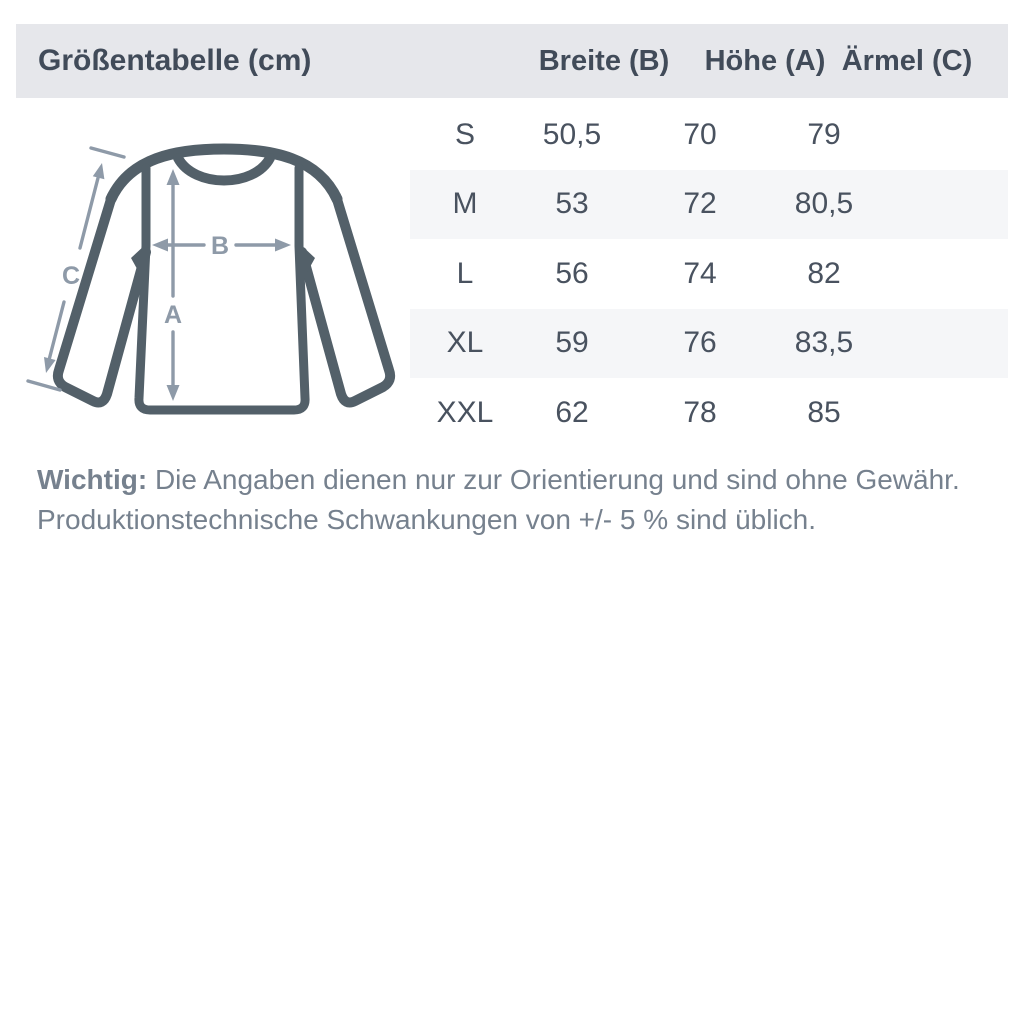  I want to click on left-sleeve-outline, so click(101, 299).